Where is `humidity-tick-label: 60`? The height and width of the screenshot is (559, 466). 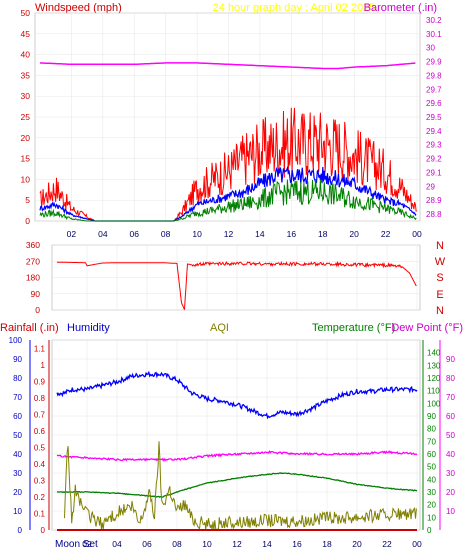 humidity-tick-label: 60 is located at coordinates (17, 416).